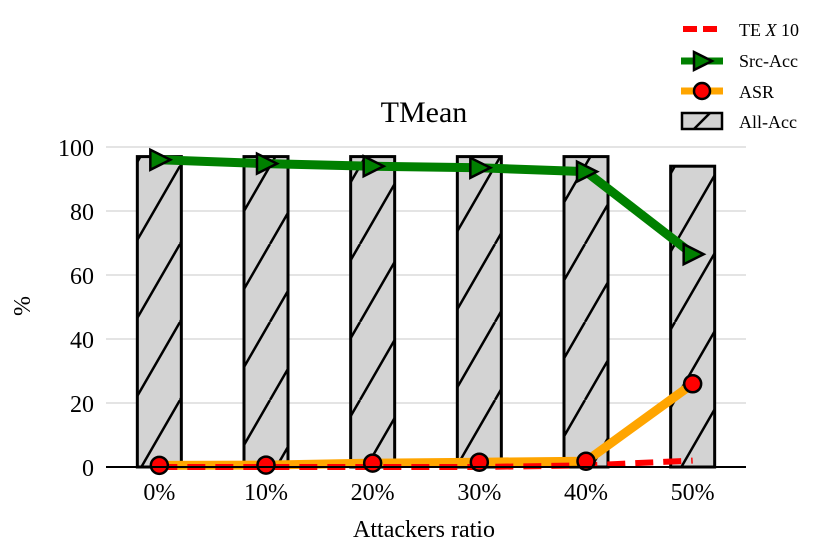  I want to click on y-tick-label: 40, so click(82, 341).